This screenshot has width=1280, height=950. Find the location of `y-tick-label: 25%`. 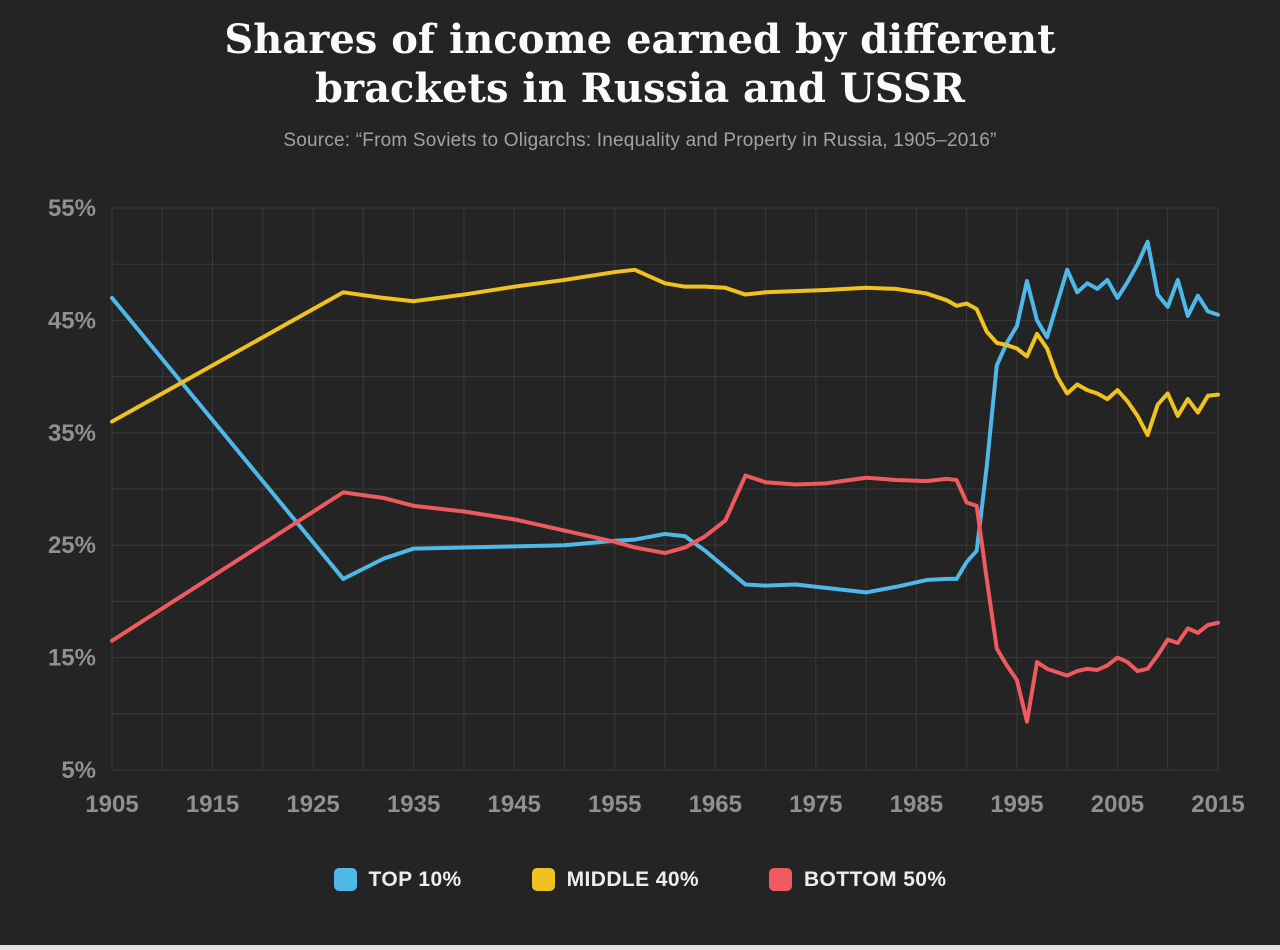

y-tick-label: 25% is located at coordinates (72, 545).